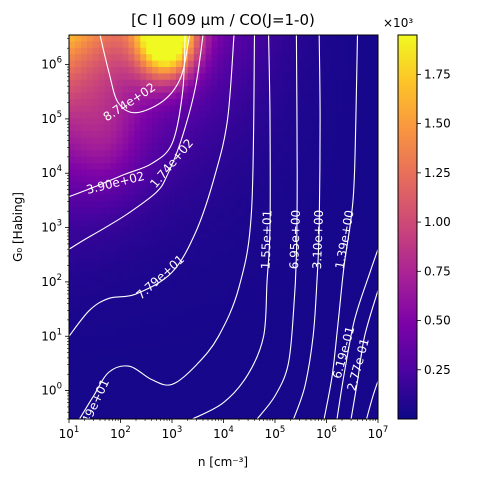 The height and width of the screenshot is (483, 488). Describe the element at coordinates (326, 433) in the screenshot. I see `x-tick-label: 10⁶` at that location.